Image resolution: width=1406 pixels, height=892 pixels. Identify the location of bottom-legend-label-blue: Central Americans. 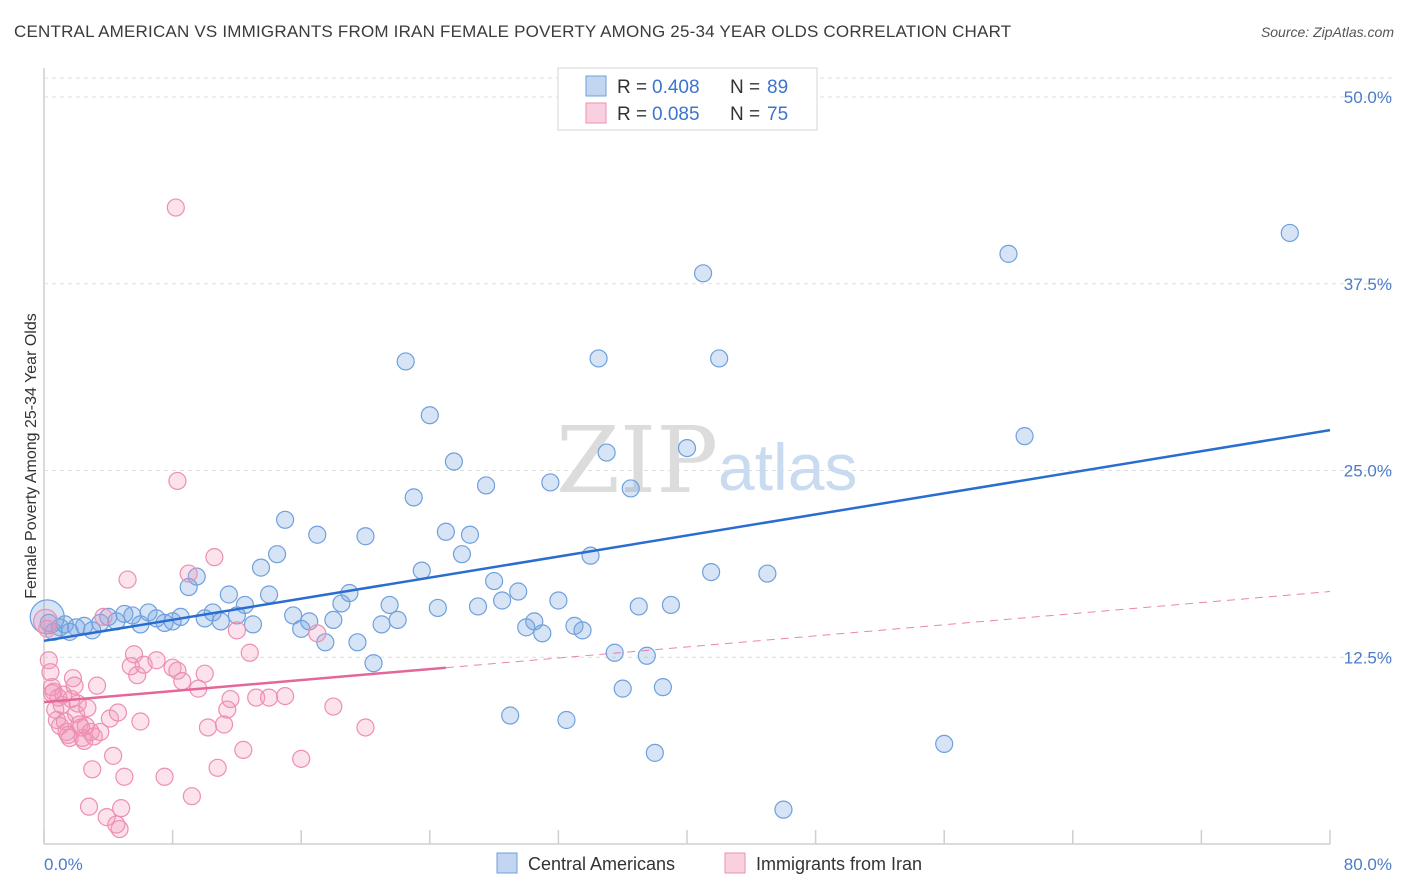
(601, 864).